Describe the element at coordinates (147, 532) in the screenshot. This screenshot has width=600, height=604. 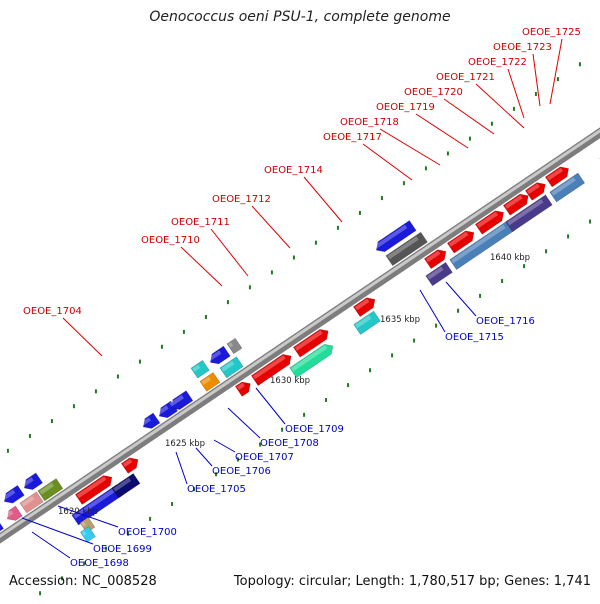
I see `gene-label-below: OEOE_1700` at that location.